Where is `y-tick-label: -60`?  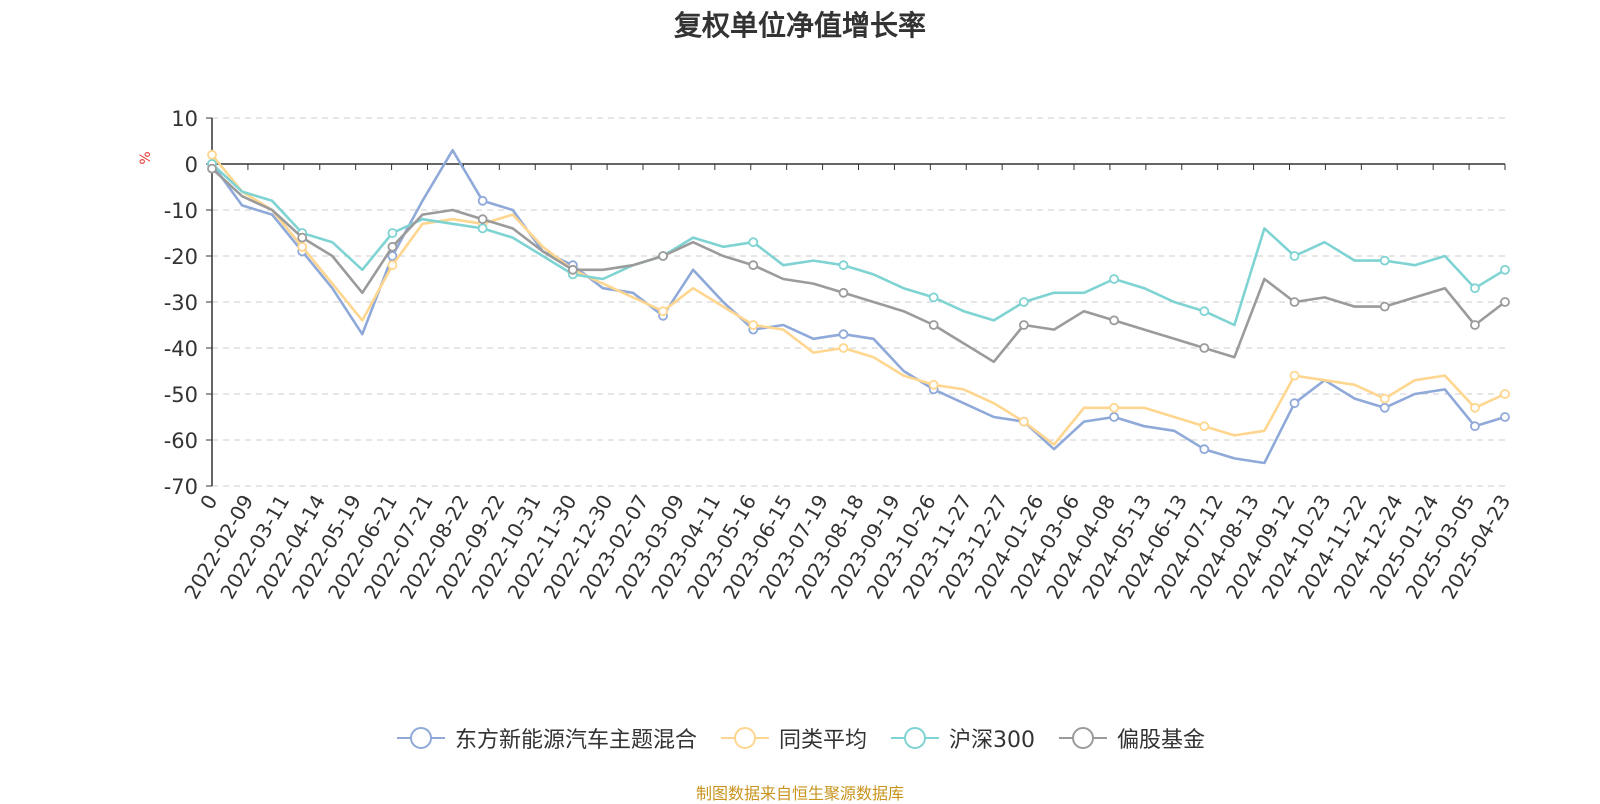 y-tick-label: -60 is located at coordinates (181, 441).